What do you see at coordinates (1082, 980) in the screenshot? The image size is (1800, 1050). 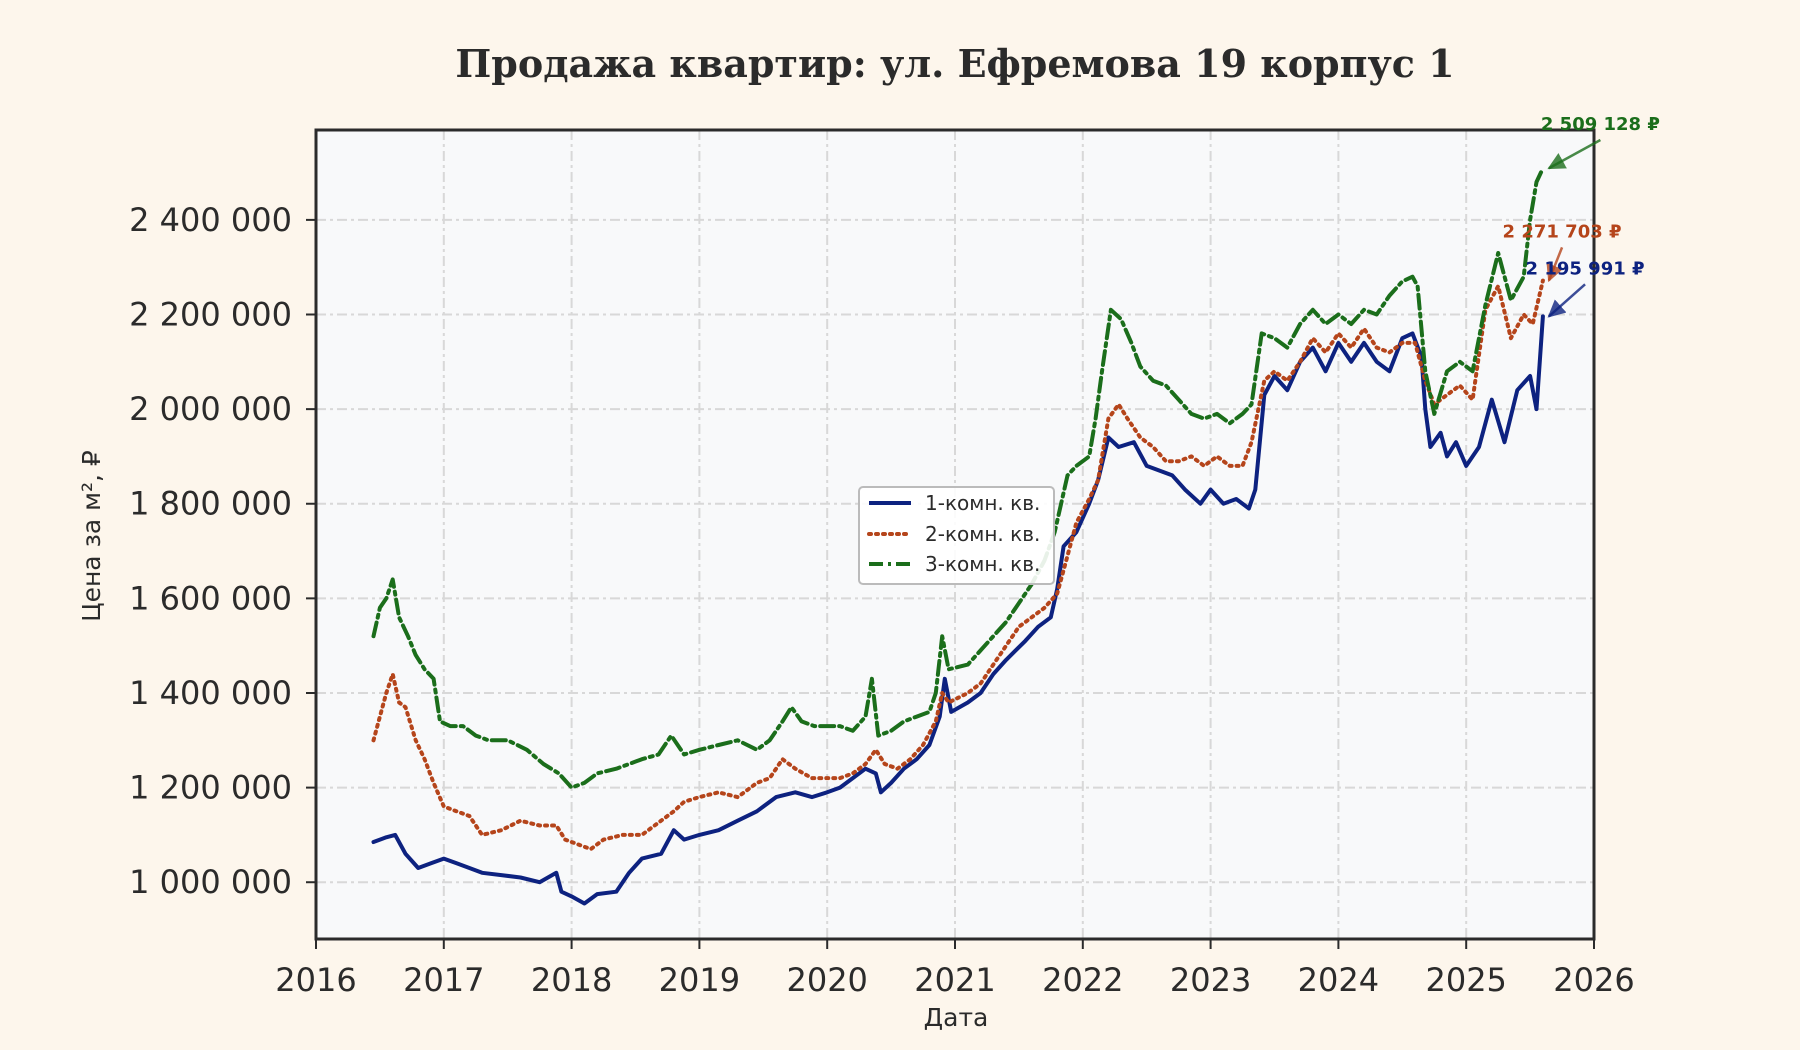 I see `x-tick-label: 2022` at bounding box center [1082, 980].